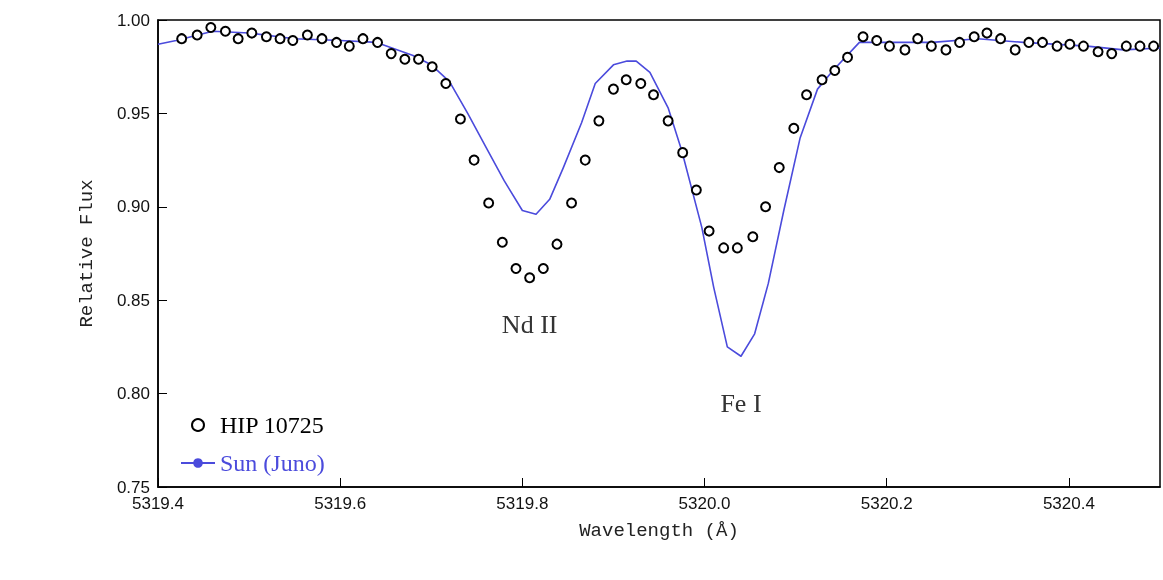  I want to click on legend-label: Sun (Juno), so click(272, 463).